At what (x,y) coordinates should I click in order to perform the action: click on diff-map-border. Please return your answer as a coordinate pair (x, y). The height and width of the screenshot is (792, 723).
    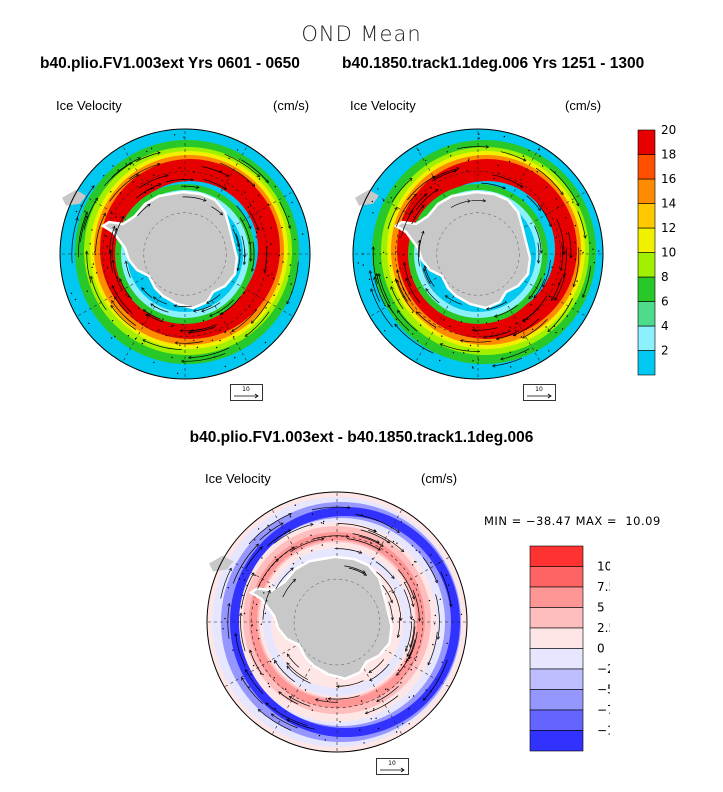
    Looking at the image, I should click on (337, 622).